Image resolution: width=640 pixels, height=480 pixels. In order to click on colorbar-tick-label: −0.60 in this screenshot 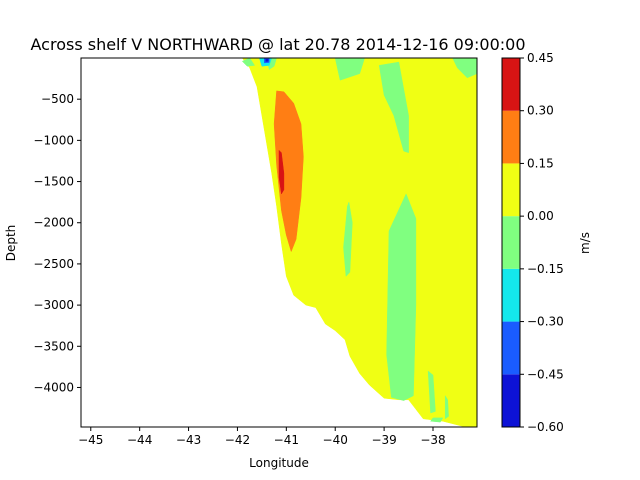, I will do `click(545, 427)`.